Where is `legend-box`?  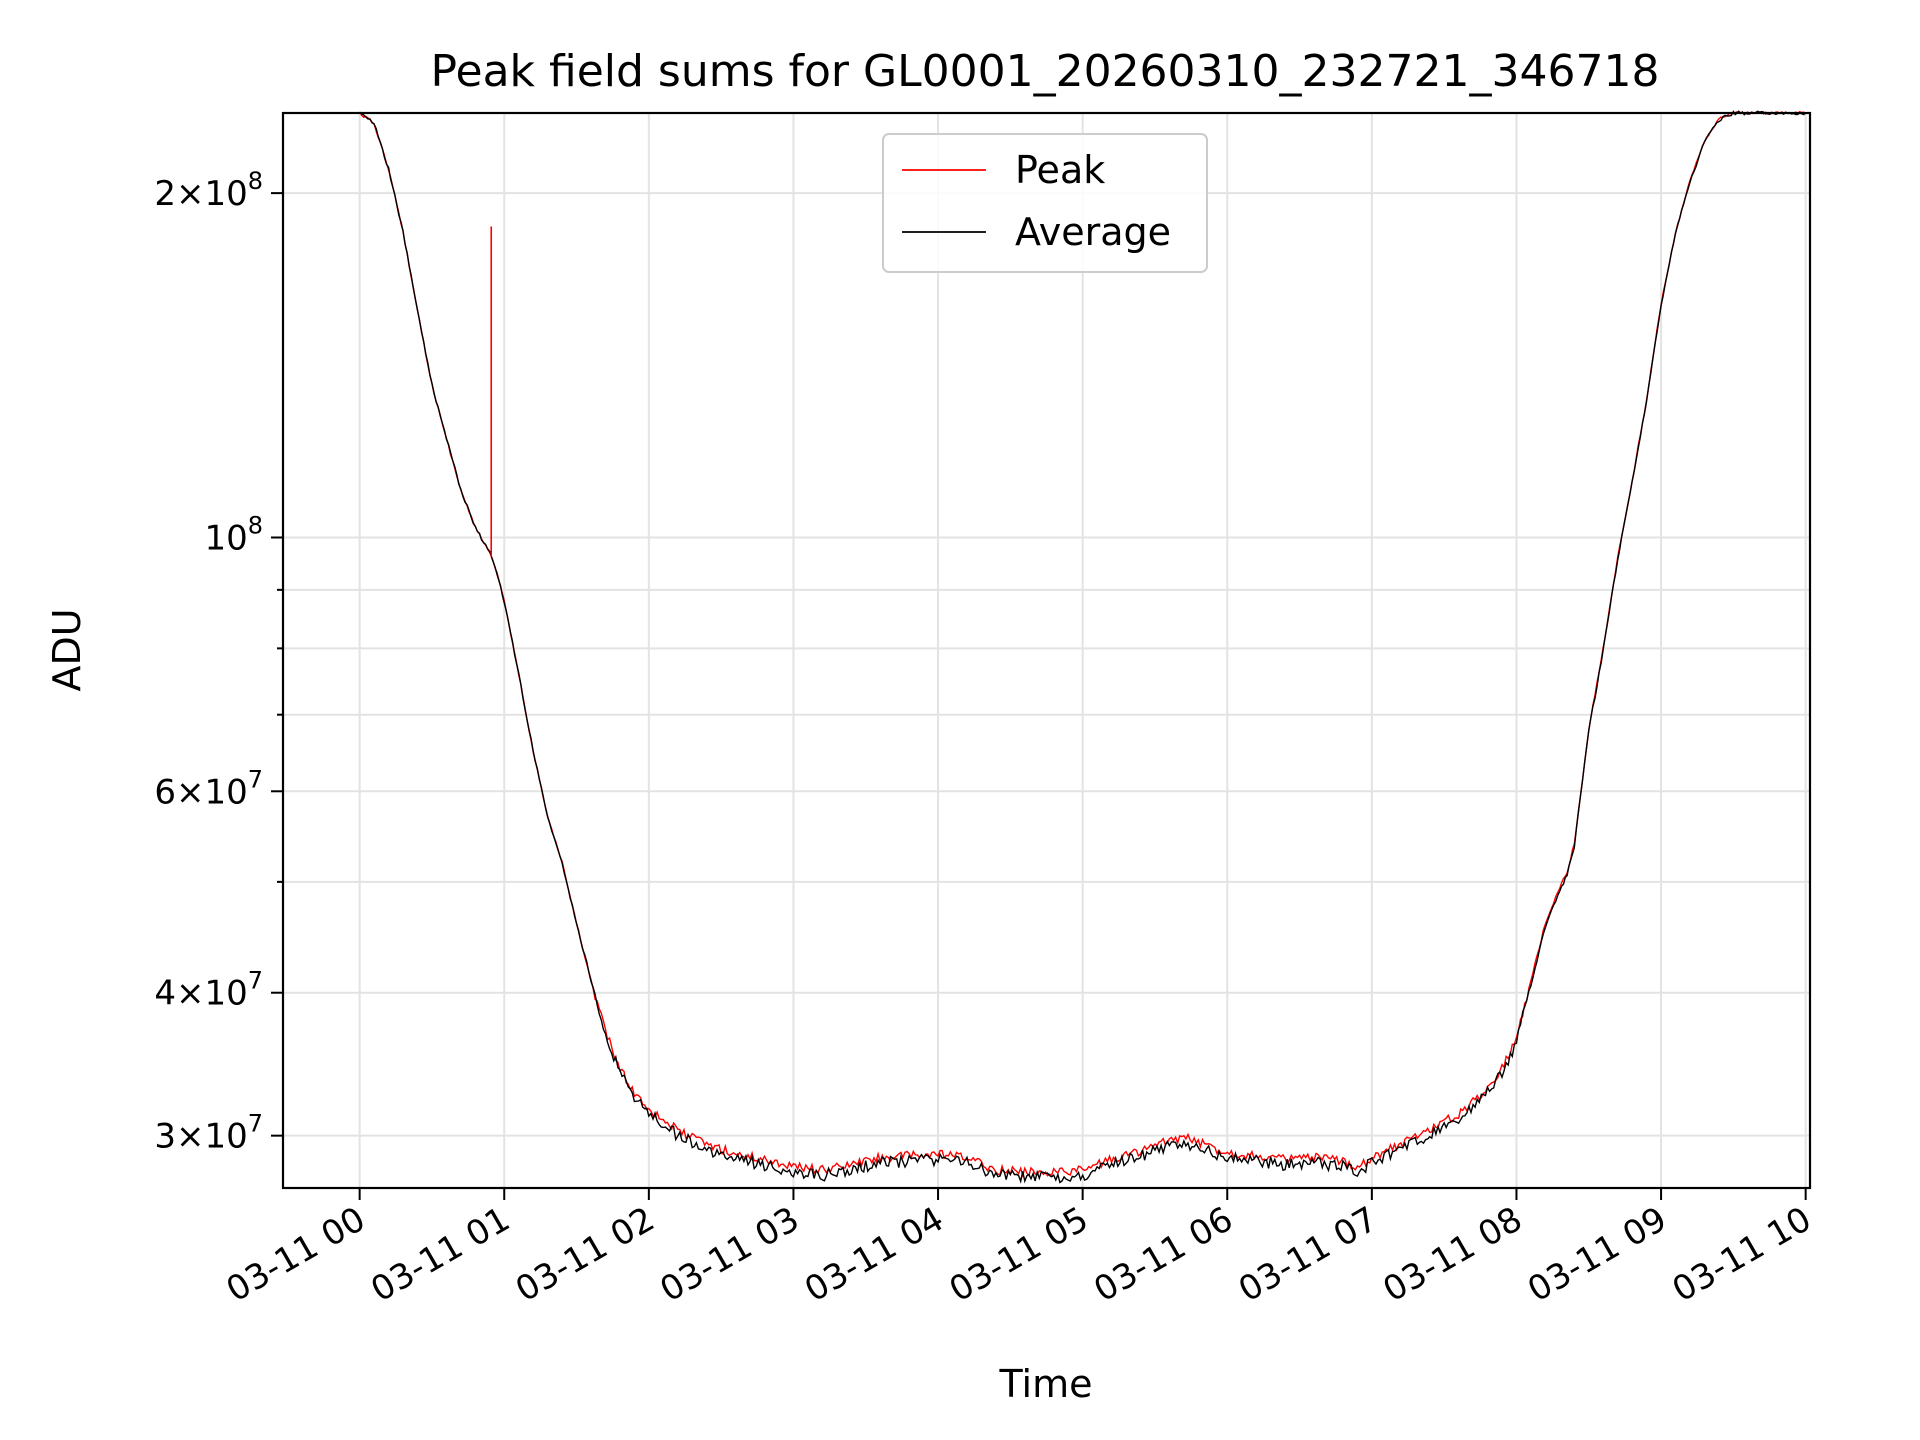 legend-box is located at coordinates (1045, 203).